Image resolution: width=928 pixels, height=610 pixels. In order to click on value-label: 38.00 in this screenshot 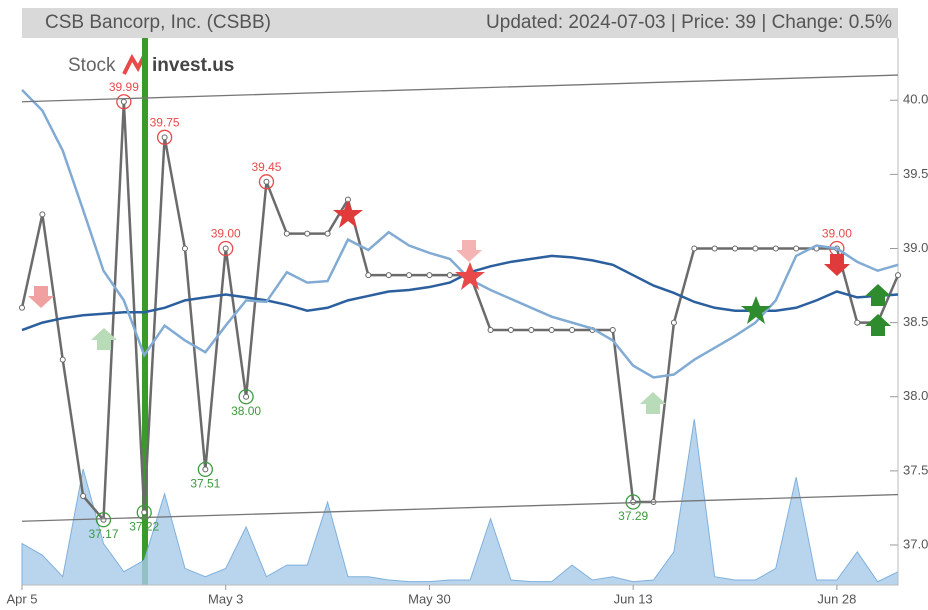, I will do `click(246, 411)`.